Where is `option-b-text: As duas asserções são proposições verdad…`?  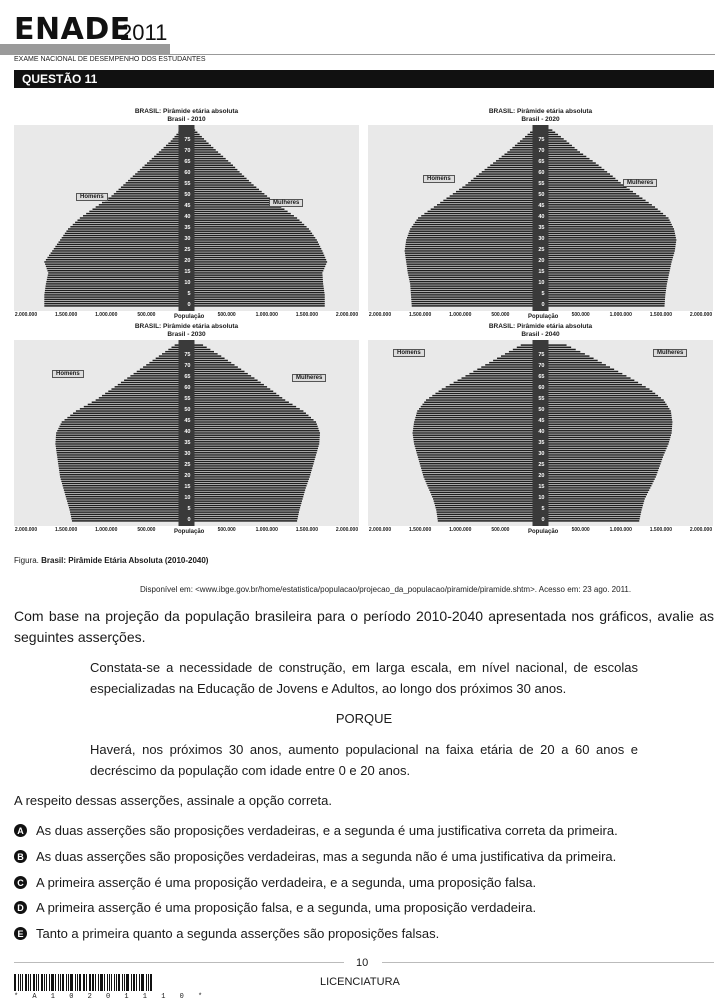
option-b-text: As duas asserções são proposições verdad… is located at coordinates (326, 856).